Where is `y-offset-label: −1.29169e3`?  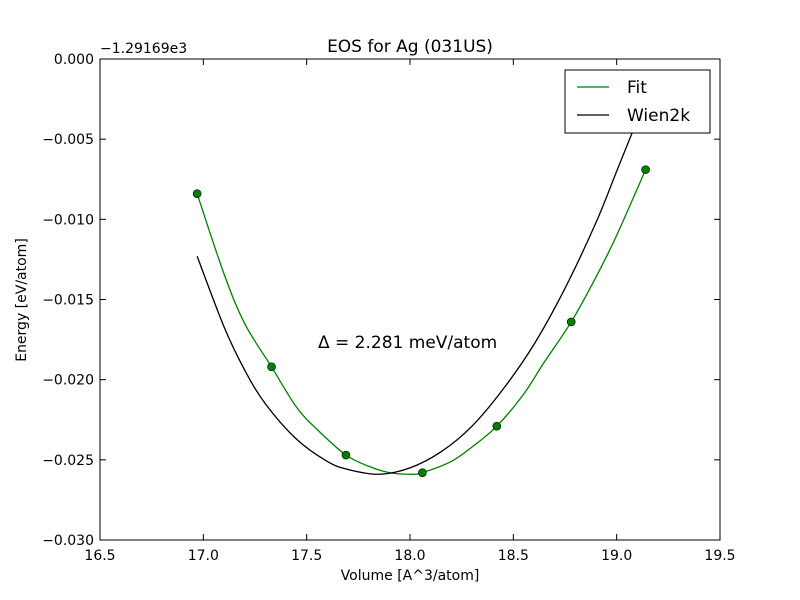 y-offset-label: −1.29169e3 is located at coordinates (143, 49).